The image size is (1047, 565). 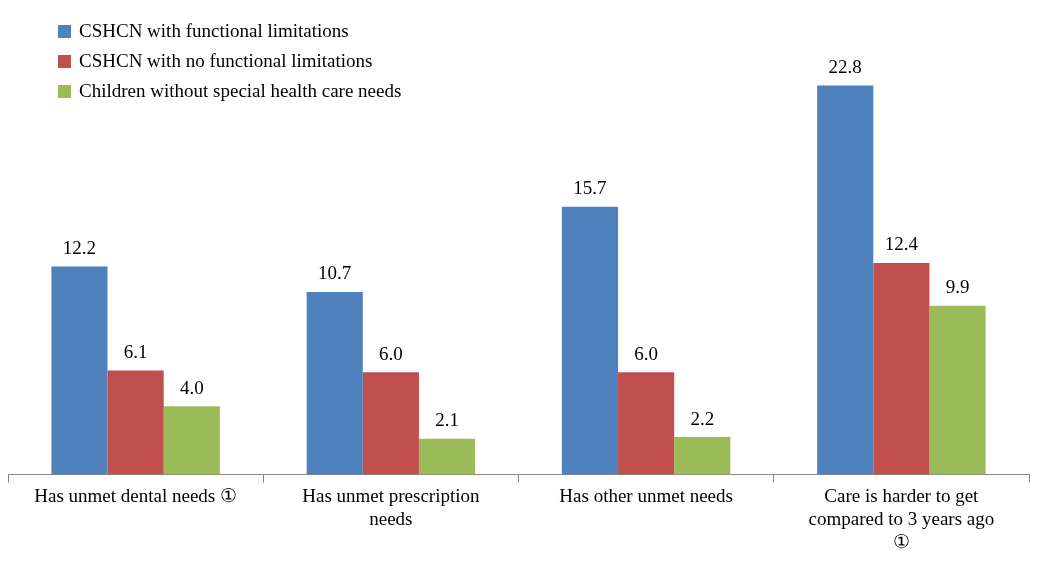 What do you see at coordinates (79, 247) in the screenshot?
I see `data-label: 12.2` at bounding box center [79, 247].